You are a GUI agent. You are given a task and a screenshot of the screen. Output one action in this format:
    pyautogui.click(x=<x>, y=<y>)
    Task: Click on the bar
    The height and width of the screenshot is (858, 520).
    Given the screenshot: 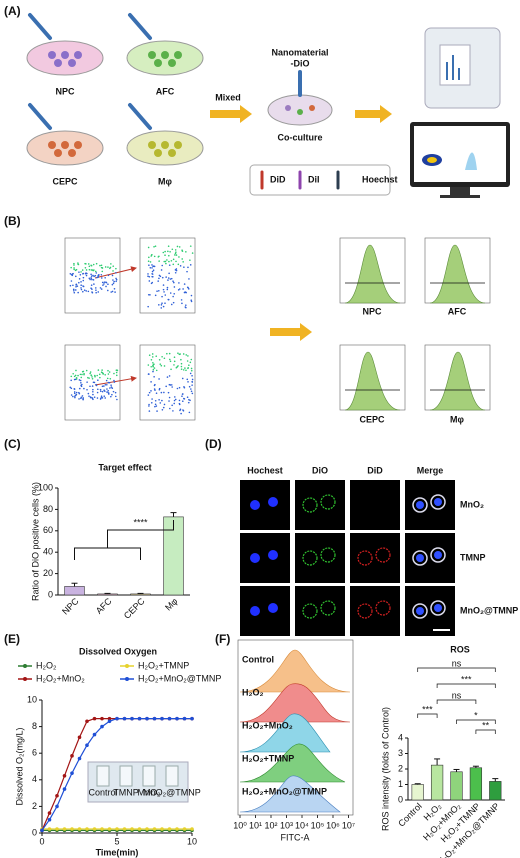 What is the action you would take?
    pyautogui.click(x=437, y=782)
    